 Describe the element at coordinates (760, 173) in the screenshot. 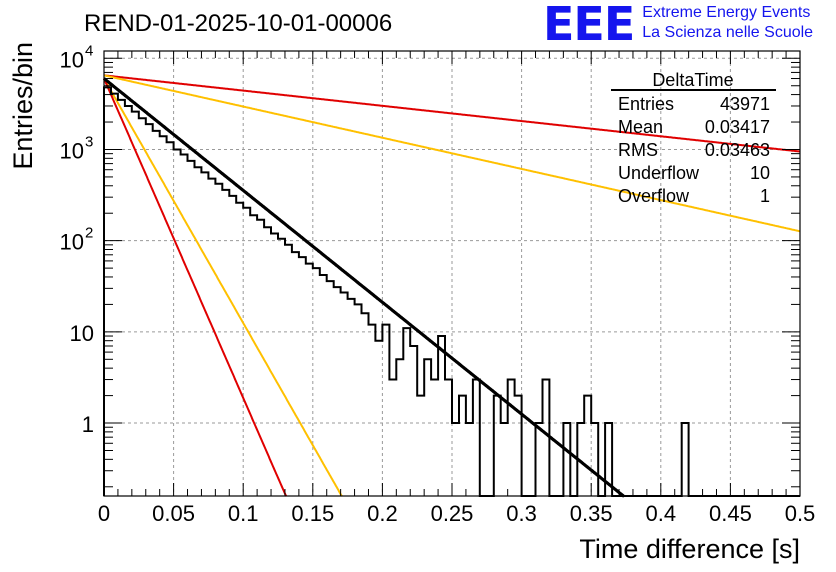

I see `stats-value-underflow: 10` at that location.